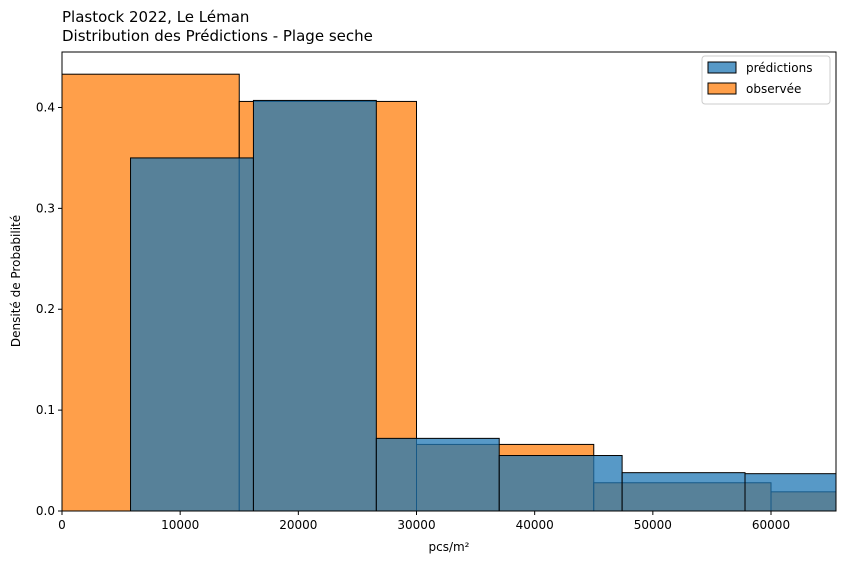 The image size is (846, 564). What do you see at coordinates (298, 525) in the screenshot?
I see `x-tick-label: 20000` at bounding box center [298, 525].